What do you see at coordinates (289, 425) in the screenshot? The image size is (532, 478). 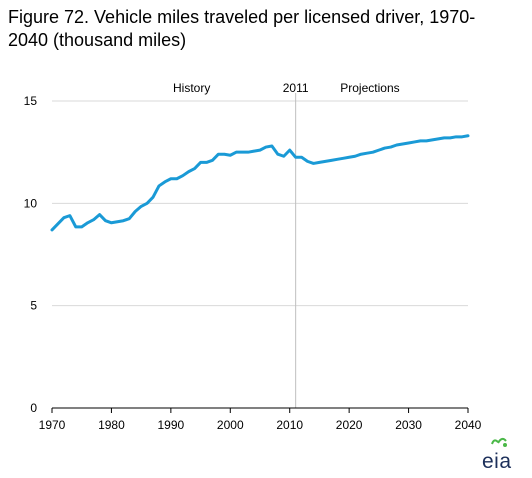 I see `x-tick-label-2010: 2010` at bounding box center [289, 425].